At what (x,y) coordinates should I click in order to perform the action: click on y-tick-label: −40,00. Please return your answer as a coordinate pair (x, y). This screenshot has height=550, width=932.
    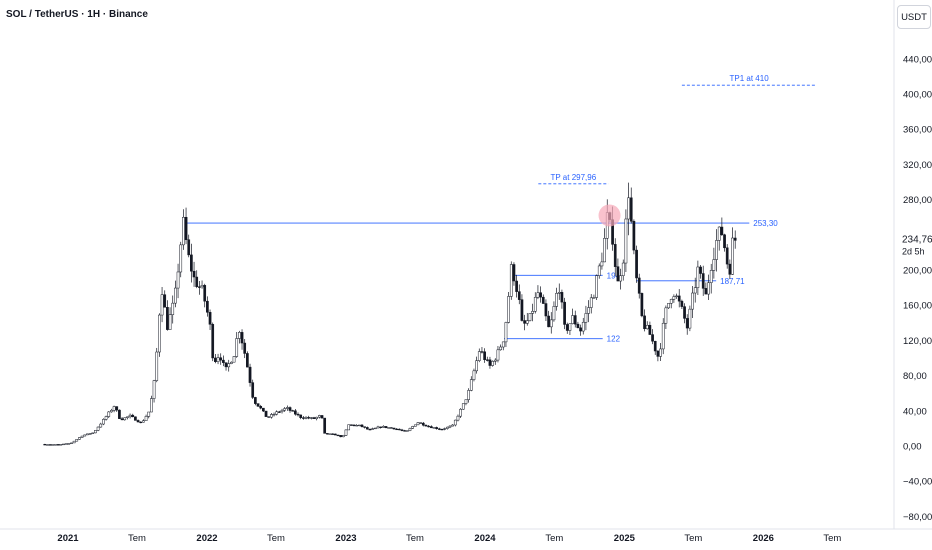
    Looking at the image, I should click on (917, 482).